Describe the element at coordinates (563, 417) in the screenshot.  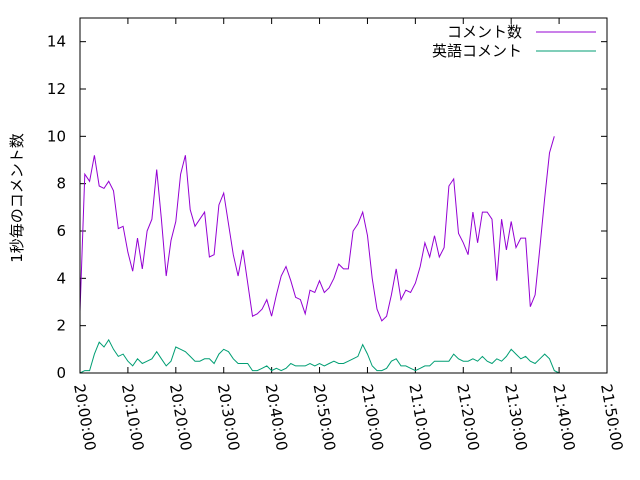
I see `x-tick-label: 21:40:00` at that location.